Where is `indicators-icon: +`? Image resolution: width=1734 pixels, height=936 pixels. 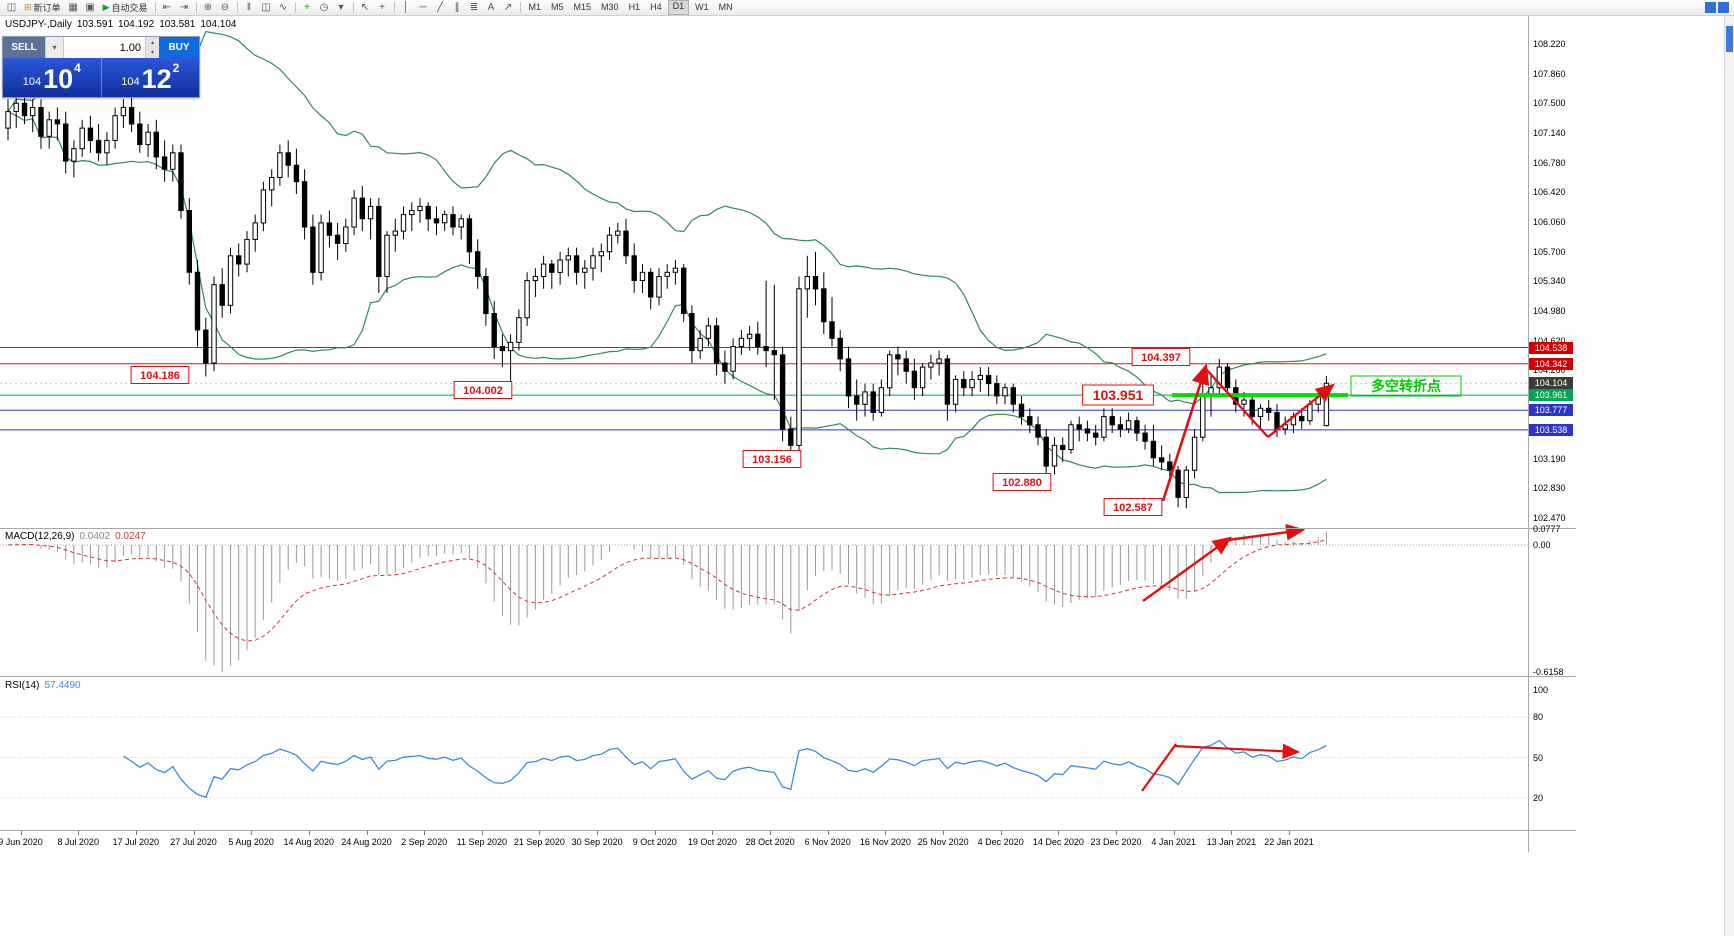
indicators-icon: + is located at coordinates (307, 7).